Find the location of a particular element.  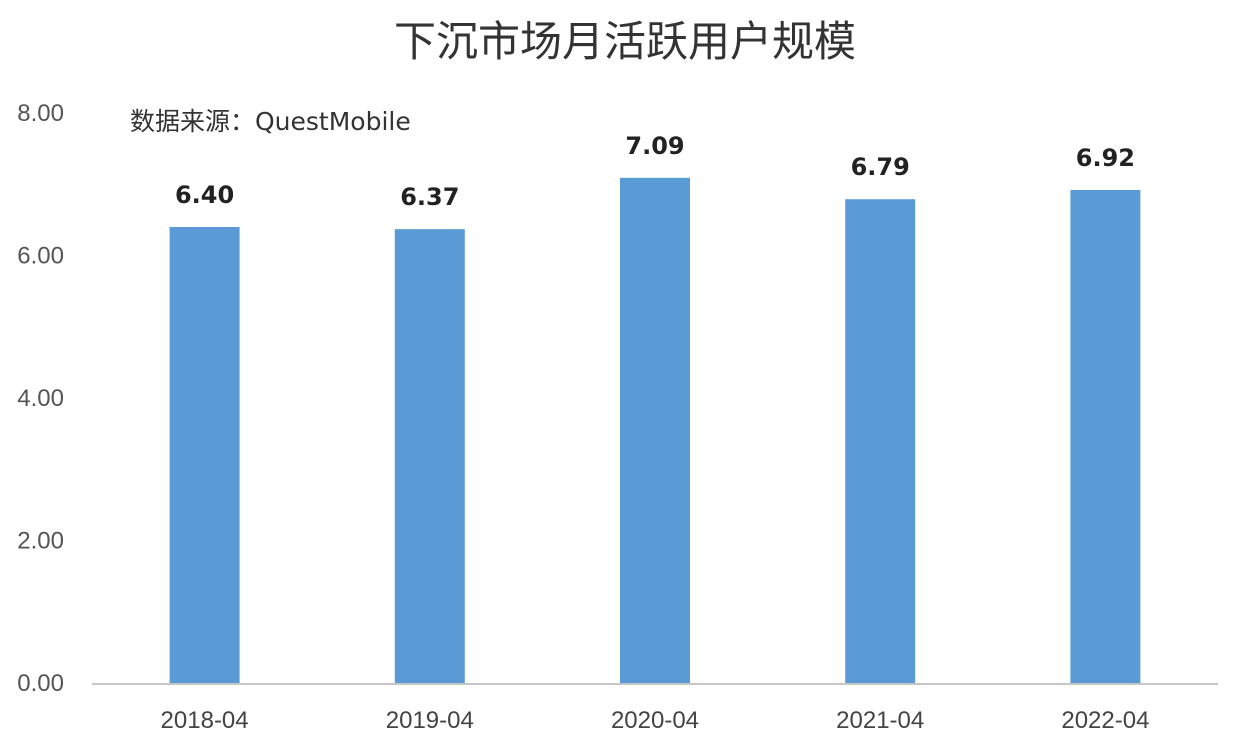

x-tick-label: 2020-04 is located at coordinates (655, 720).